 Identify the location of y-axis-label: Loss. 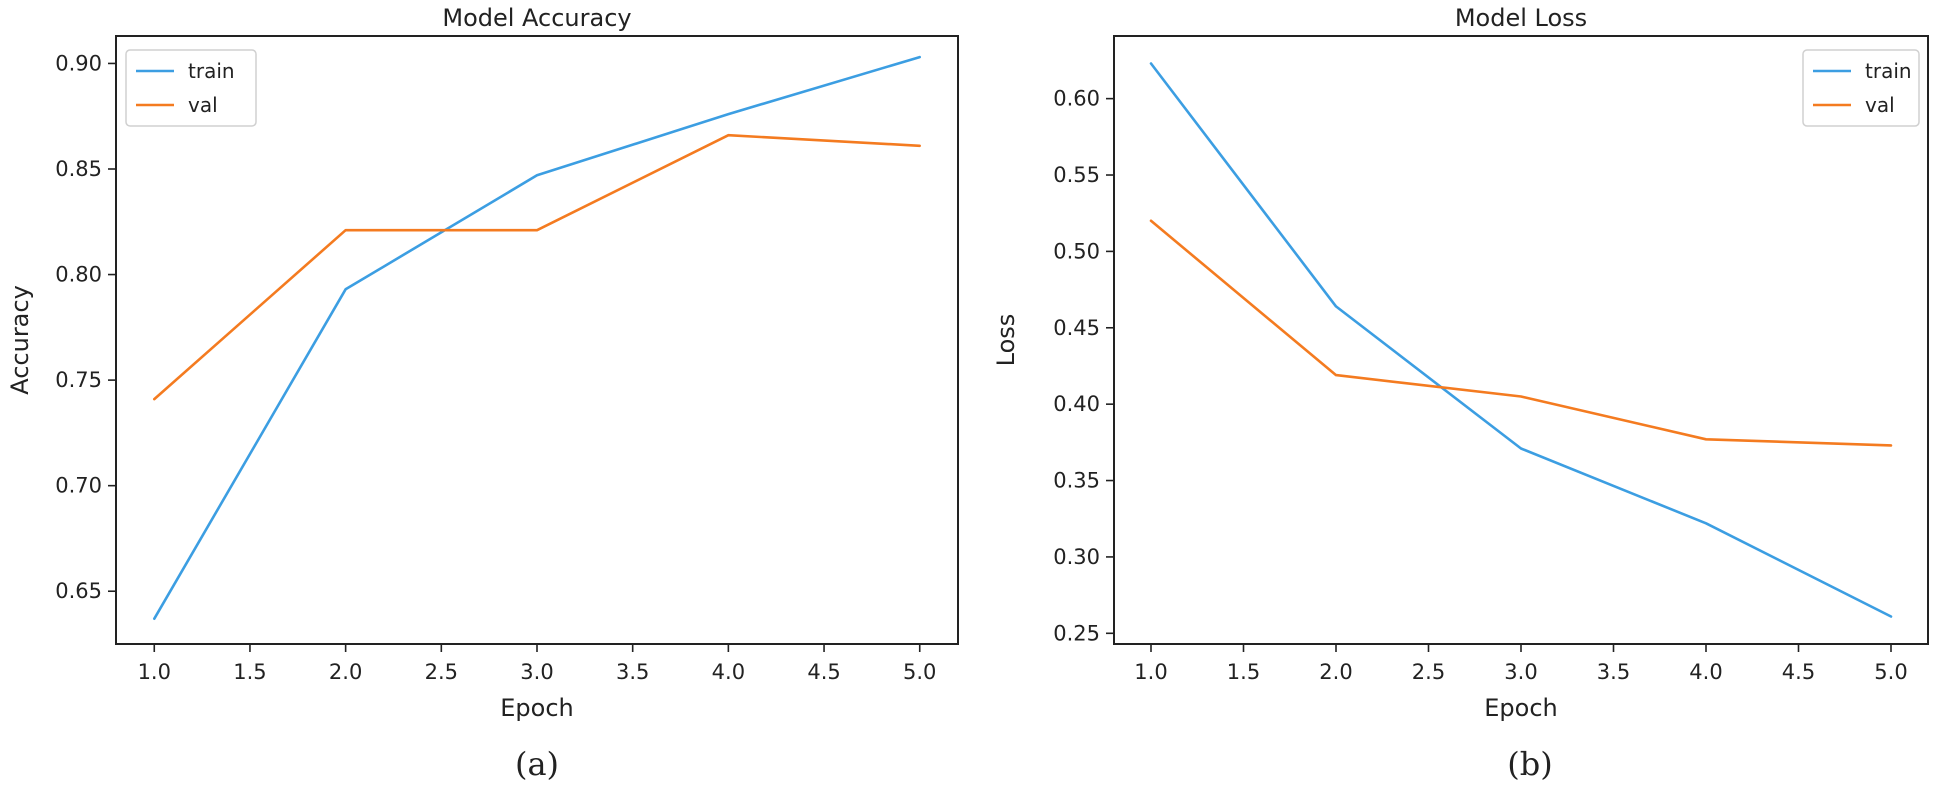
(1006, 340).